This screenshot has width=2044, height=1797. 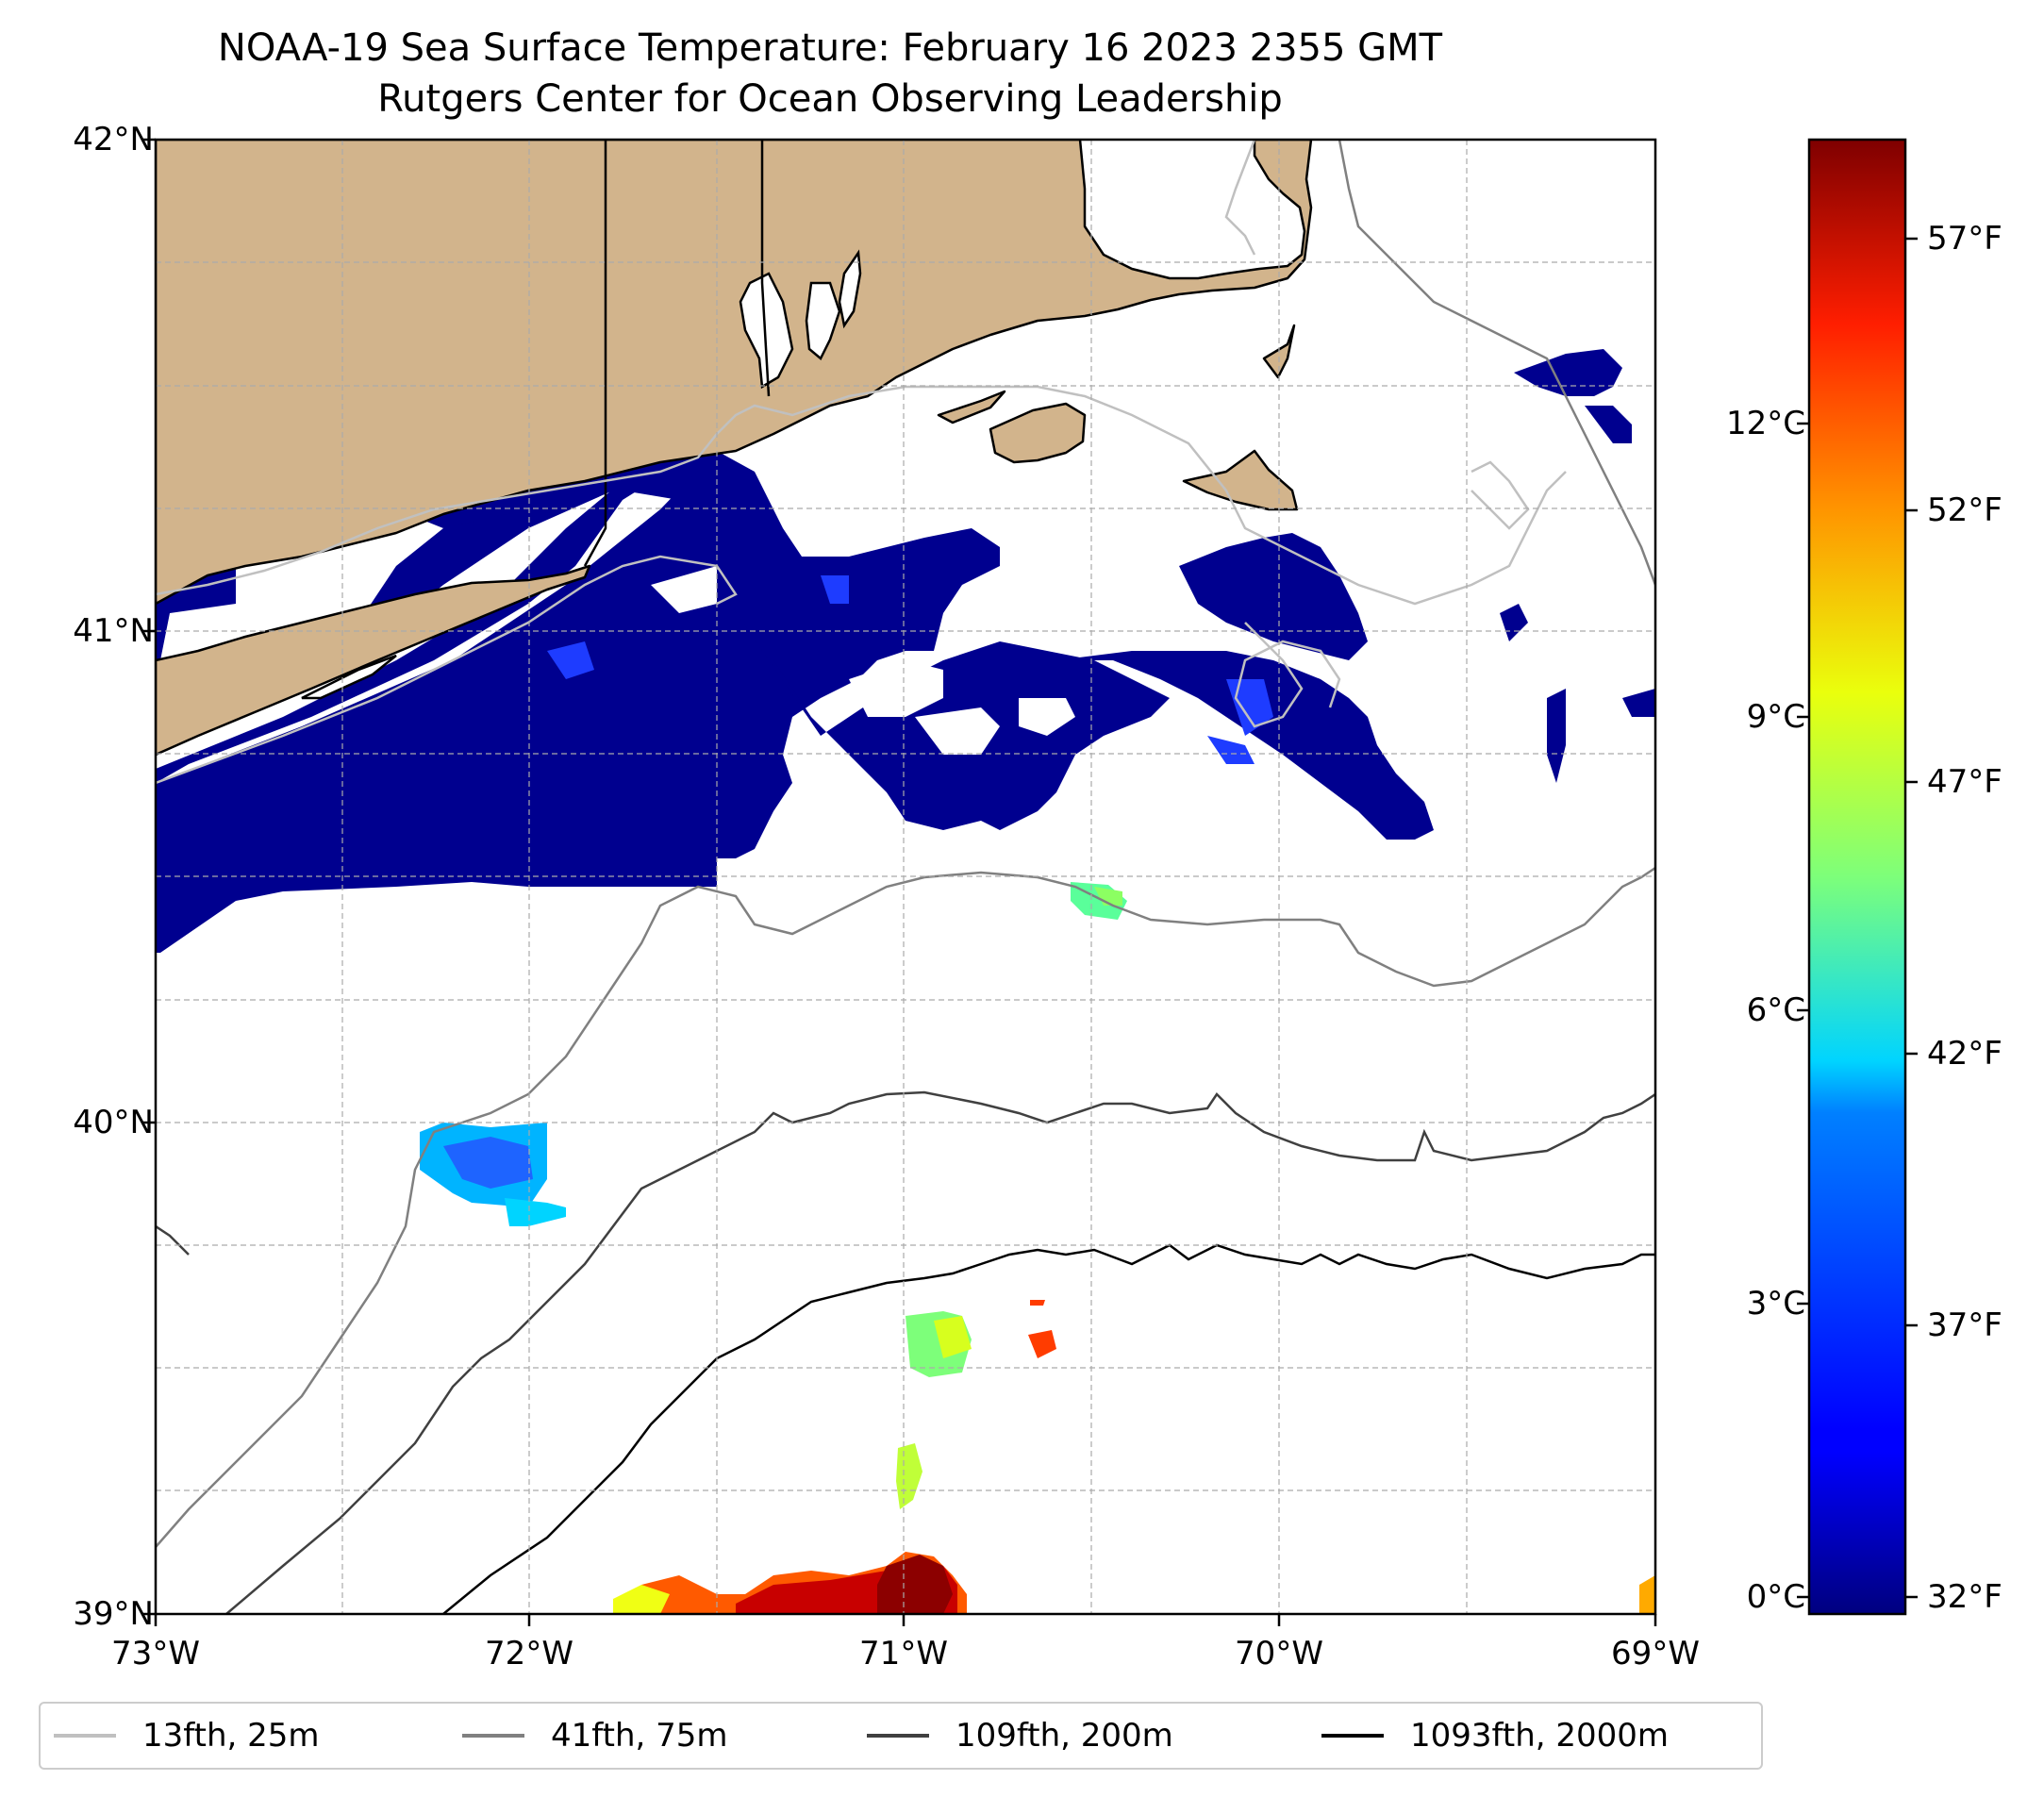 I want to click on colorbar-celsius-label: 6°C, so click(x=1775, y=1010).